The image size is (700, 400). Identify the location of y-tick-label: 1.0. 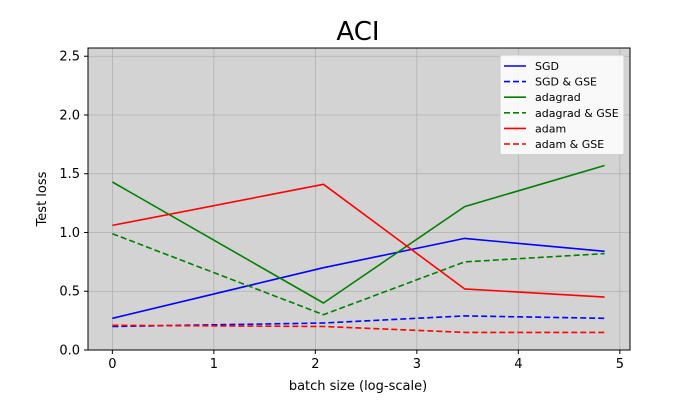
(69, 233).